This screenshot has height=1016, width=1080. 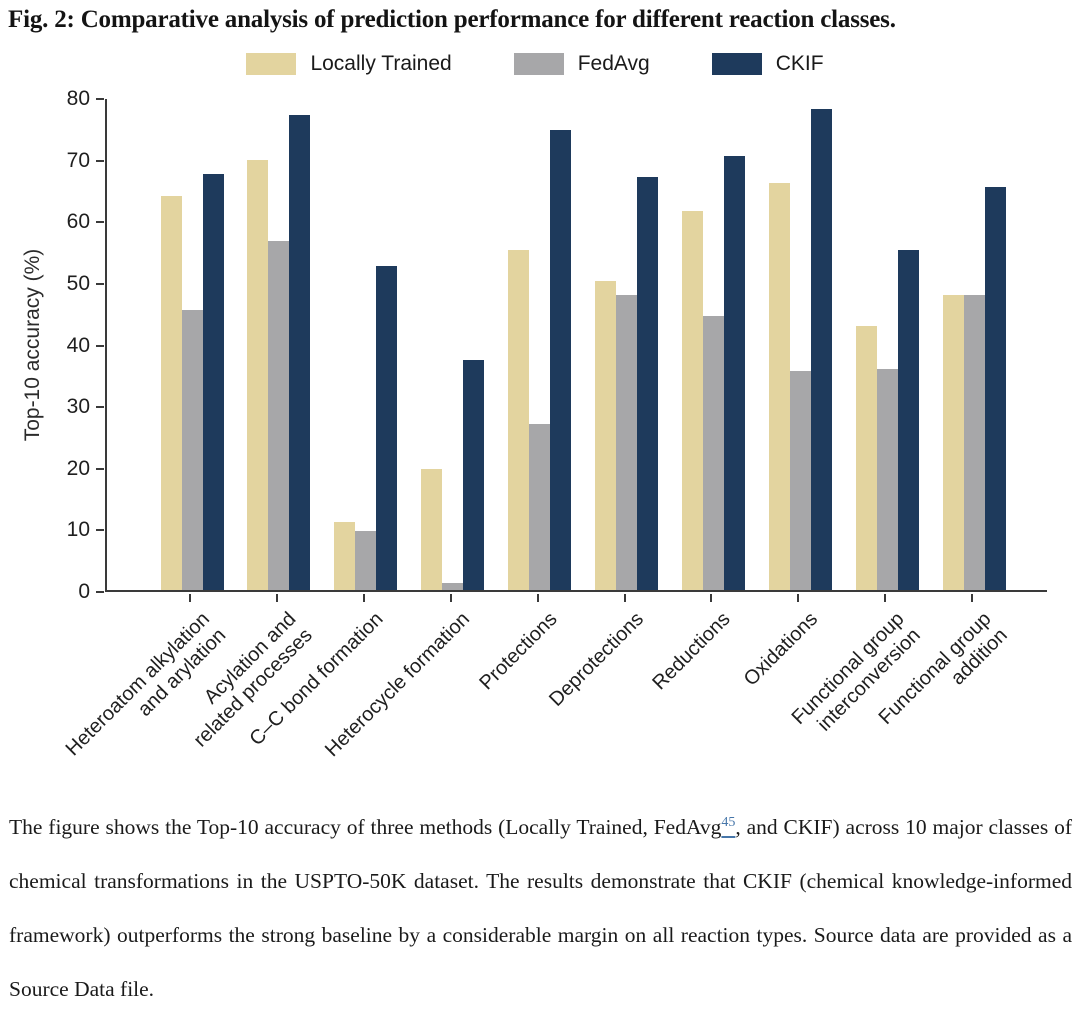 What do you see at coordinates (736, 64) in the screenshot?
I see `legend-swatch-ckif` at bounding box center [736, 64].